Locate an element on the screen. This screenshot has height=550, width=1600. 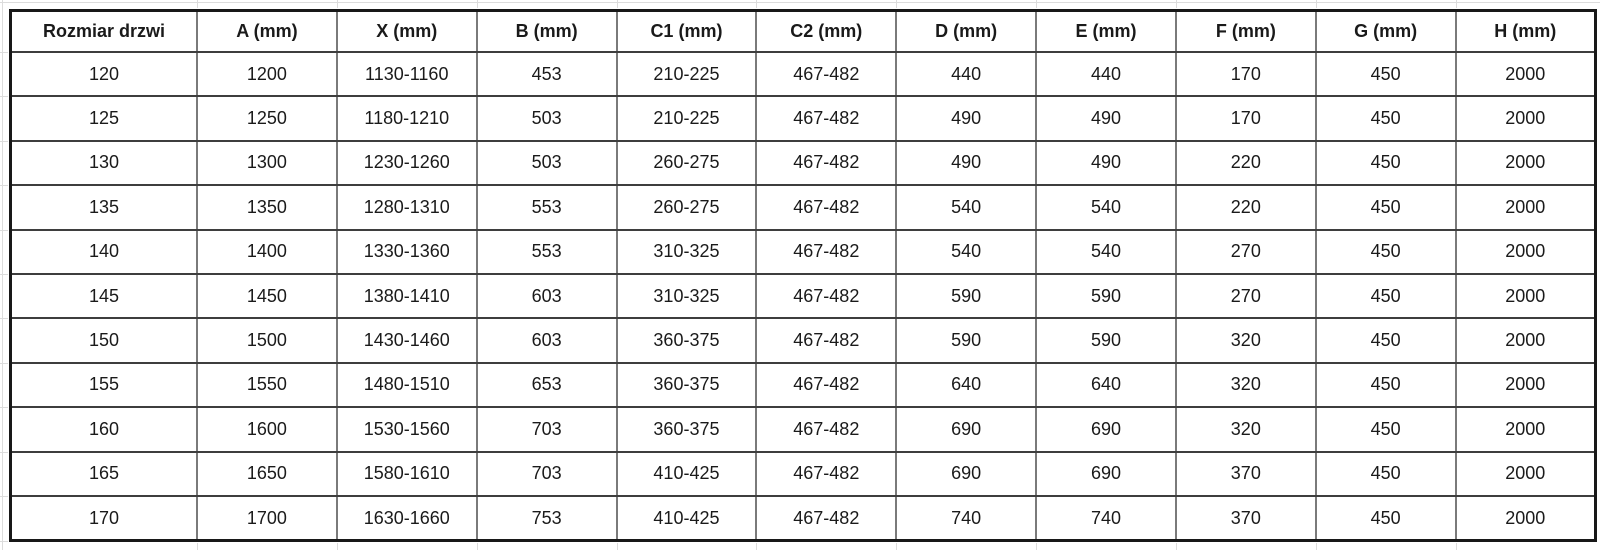
dimension-value-cell: 1200 is located at coordinates (267, 74).